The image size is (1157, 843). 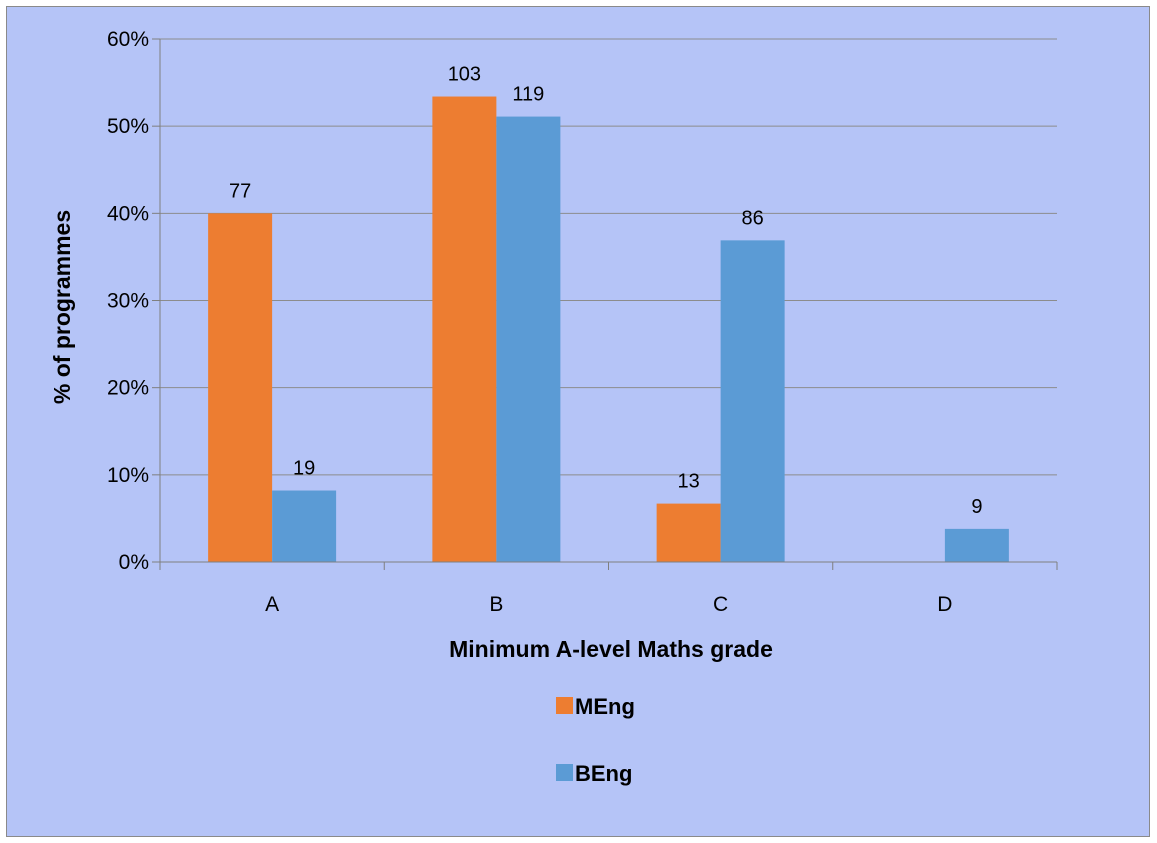 I want to click on y-axis-title: % of programmes, so click(x=62, y=307).